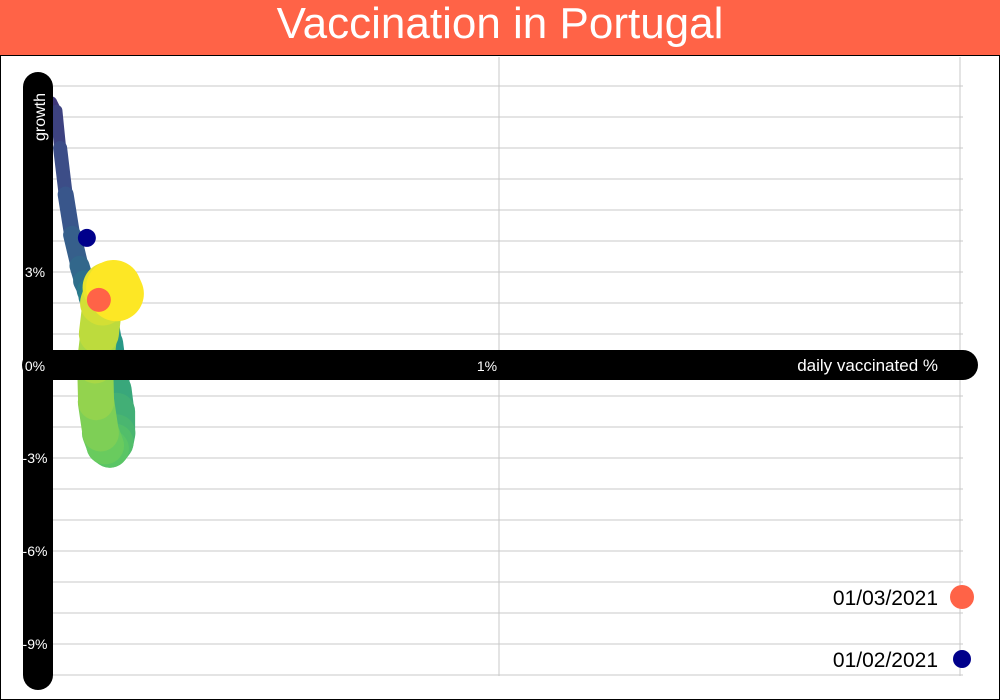  What do you see at coordinates (35, 551) in the screenshot?
I see `y-tick-label: -6%` at bounding box center [35, 551].